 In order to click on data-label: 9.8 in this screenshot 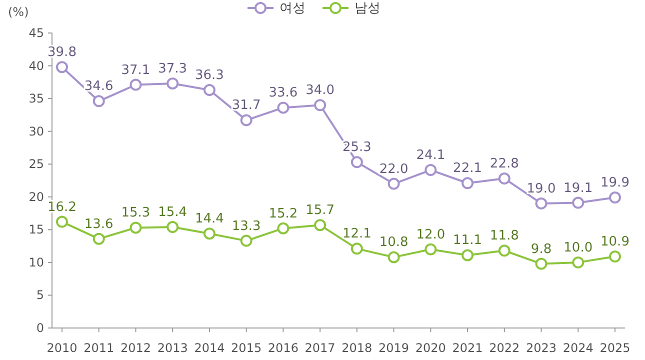, I will do `click(541, 249)`.